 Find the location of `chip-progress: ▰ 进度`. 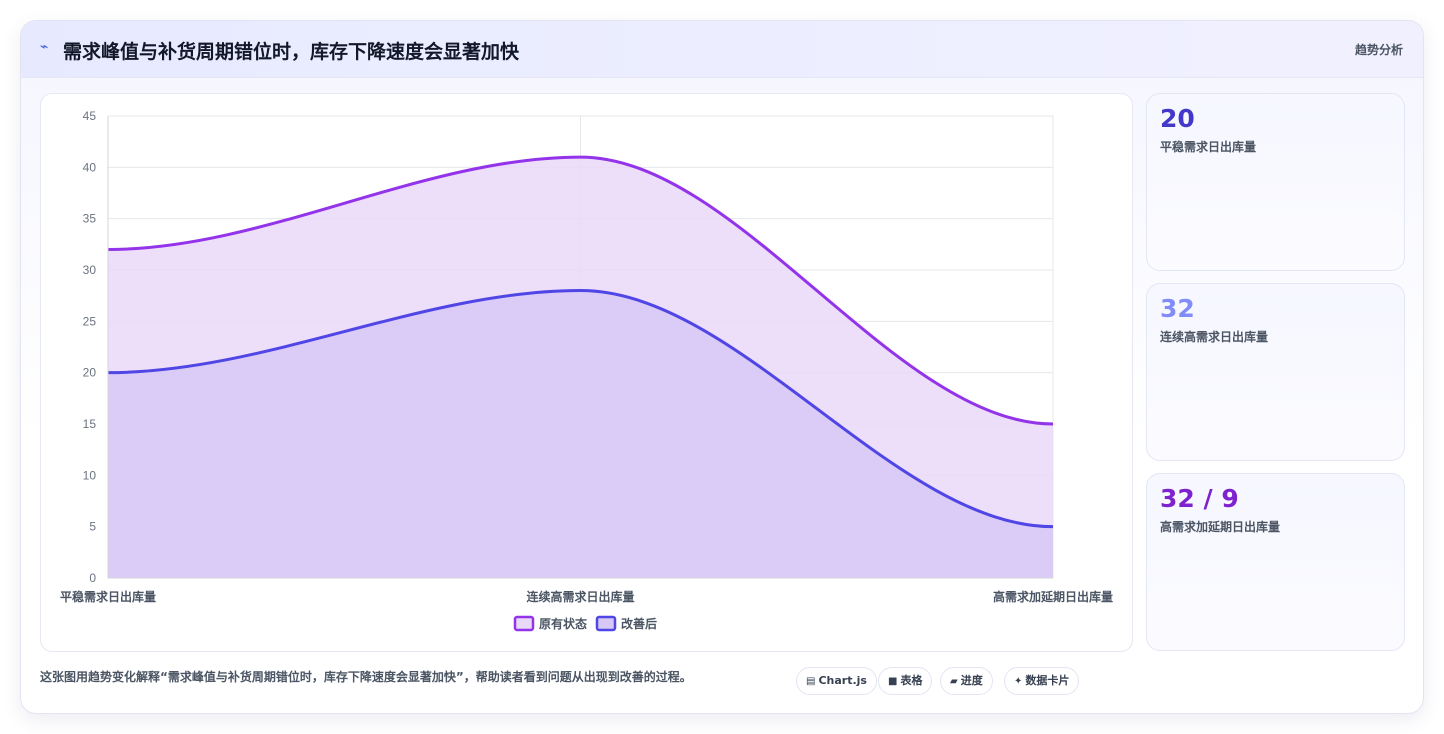

chip-progress: ▰ 进度 is located at coordinates (966, 681).